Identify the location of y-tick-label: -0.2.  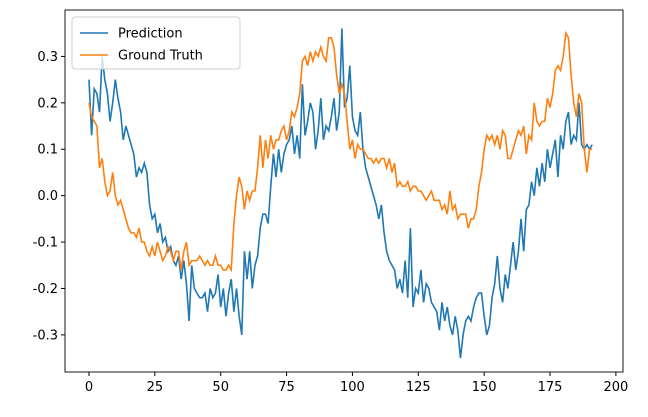
(45, 289).